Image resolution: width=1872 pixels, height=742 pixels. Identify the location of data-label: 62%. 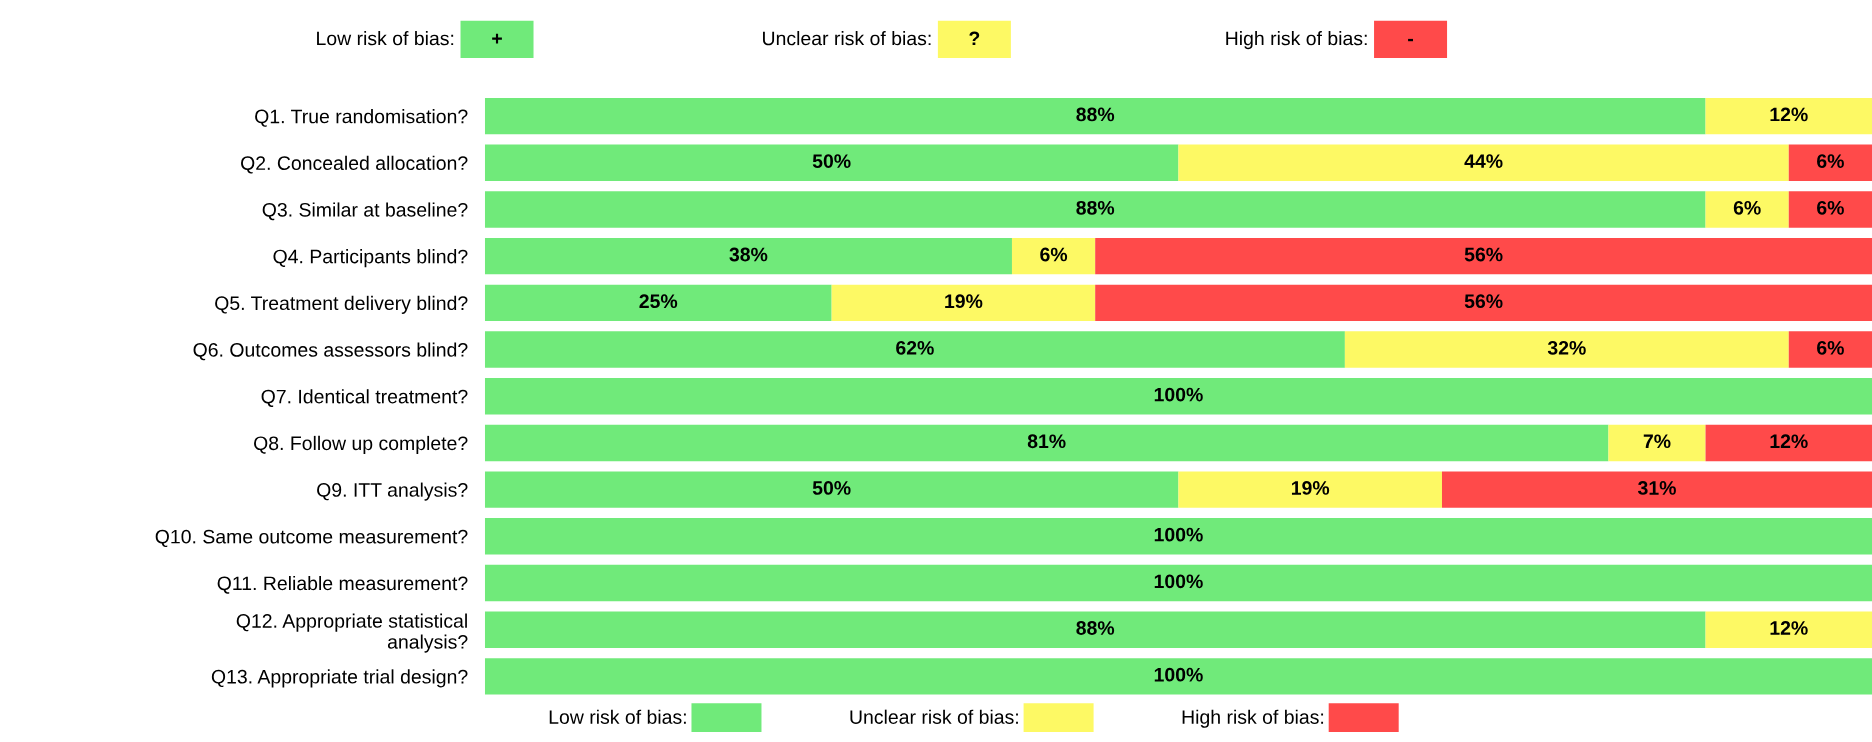
(915, 347).